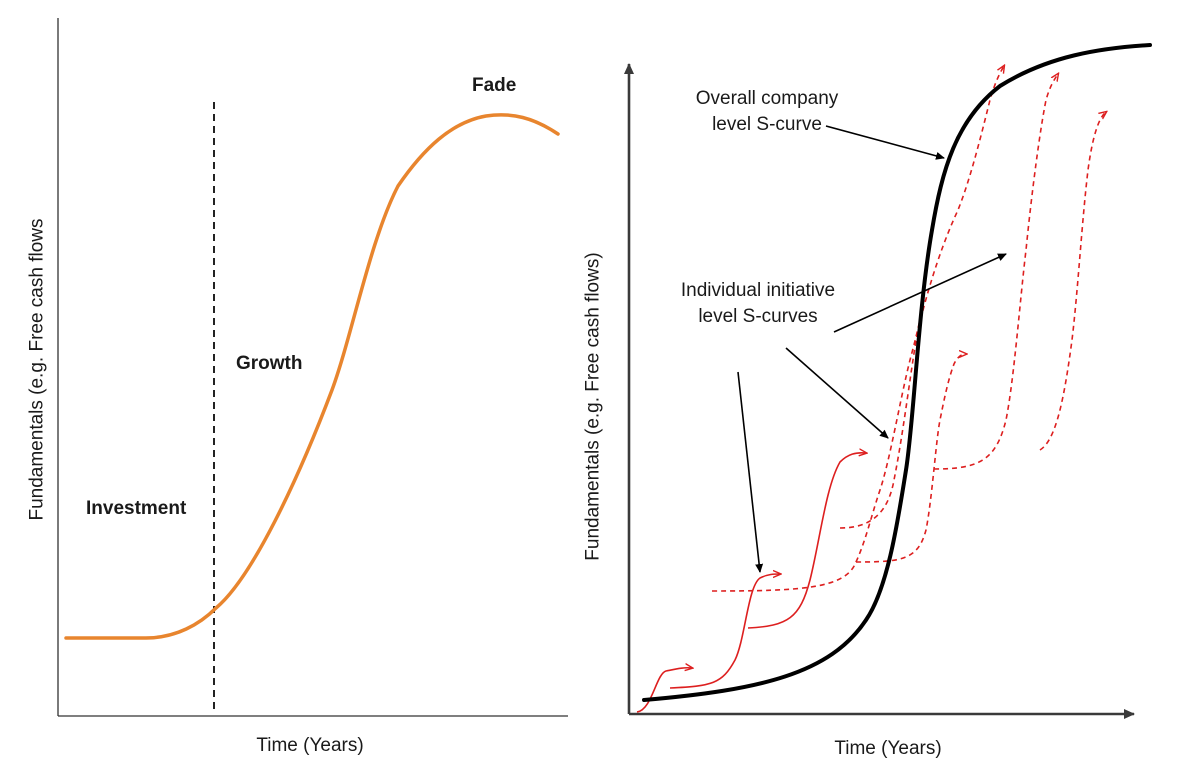  Describe the element at coordinates (767, 124) in the screenshot. I see `company-curve-label-line-2: level S-curve` at that location.